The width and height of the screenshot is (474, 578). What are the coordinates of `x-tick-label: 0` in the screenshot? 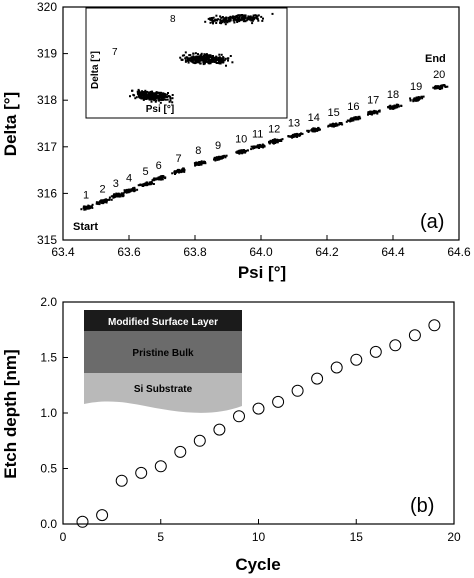 It's located at (63, 537).